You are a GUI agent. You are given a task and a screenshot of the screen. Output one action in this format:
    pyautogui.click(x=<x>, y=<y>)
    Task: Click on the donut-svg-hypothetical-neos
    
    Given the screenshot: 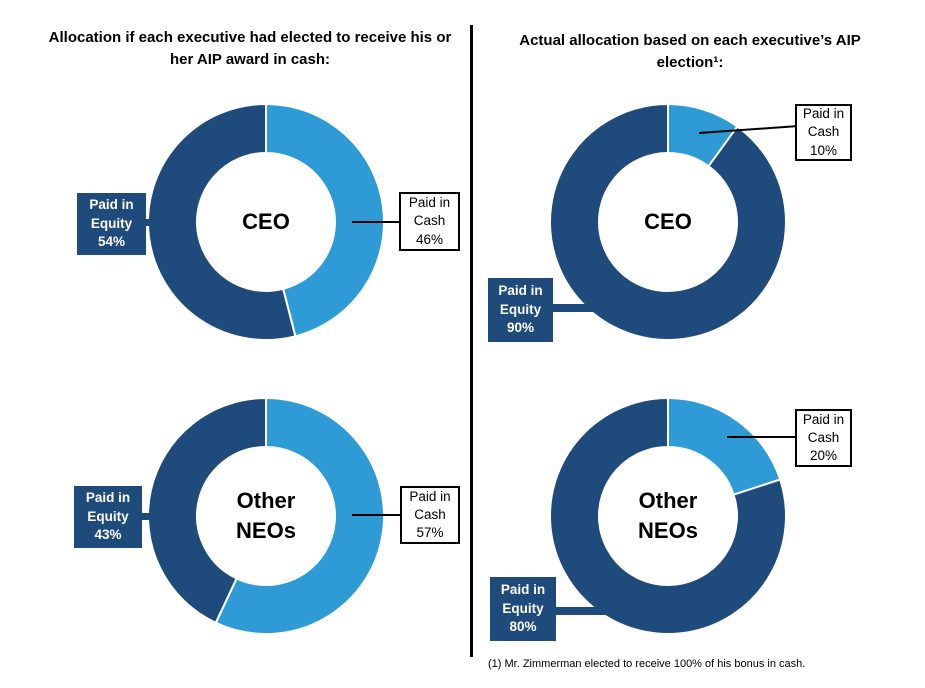 What is the action you would take?
    pyautogui.click(x=266, y=516)
    